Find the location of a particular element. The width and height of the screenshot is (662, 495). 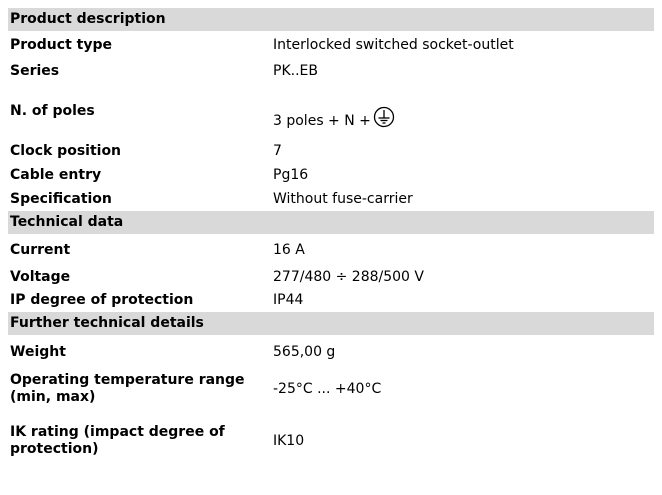

spec-value-text: IP44 is located at coordinates (288, 299).